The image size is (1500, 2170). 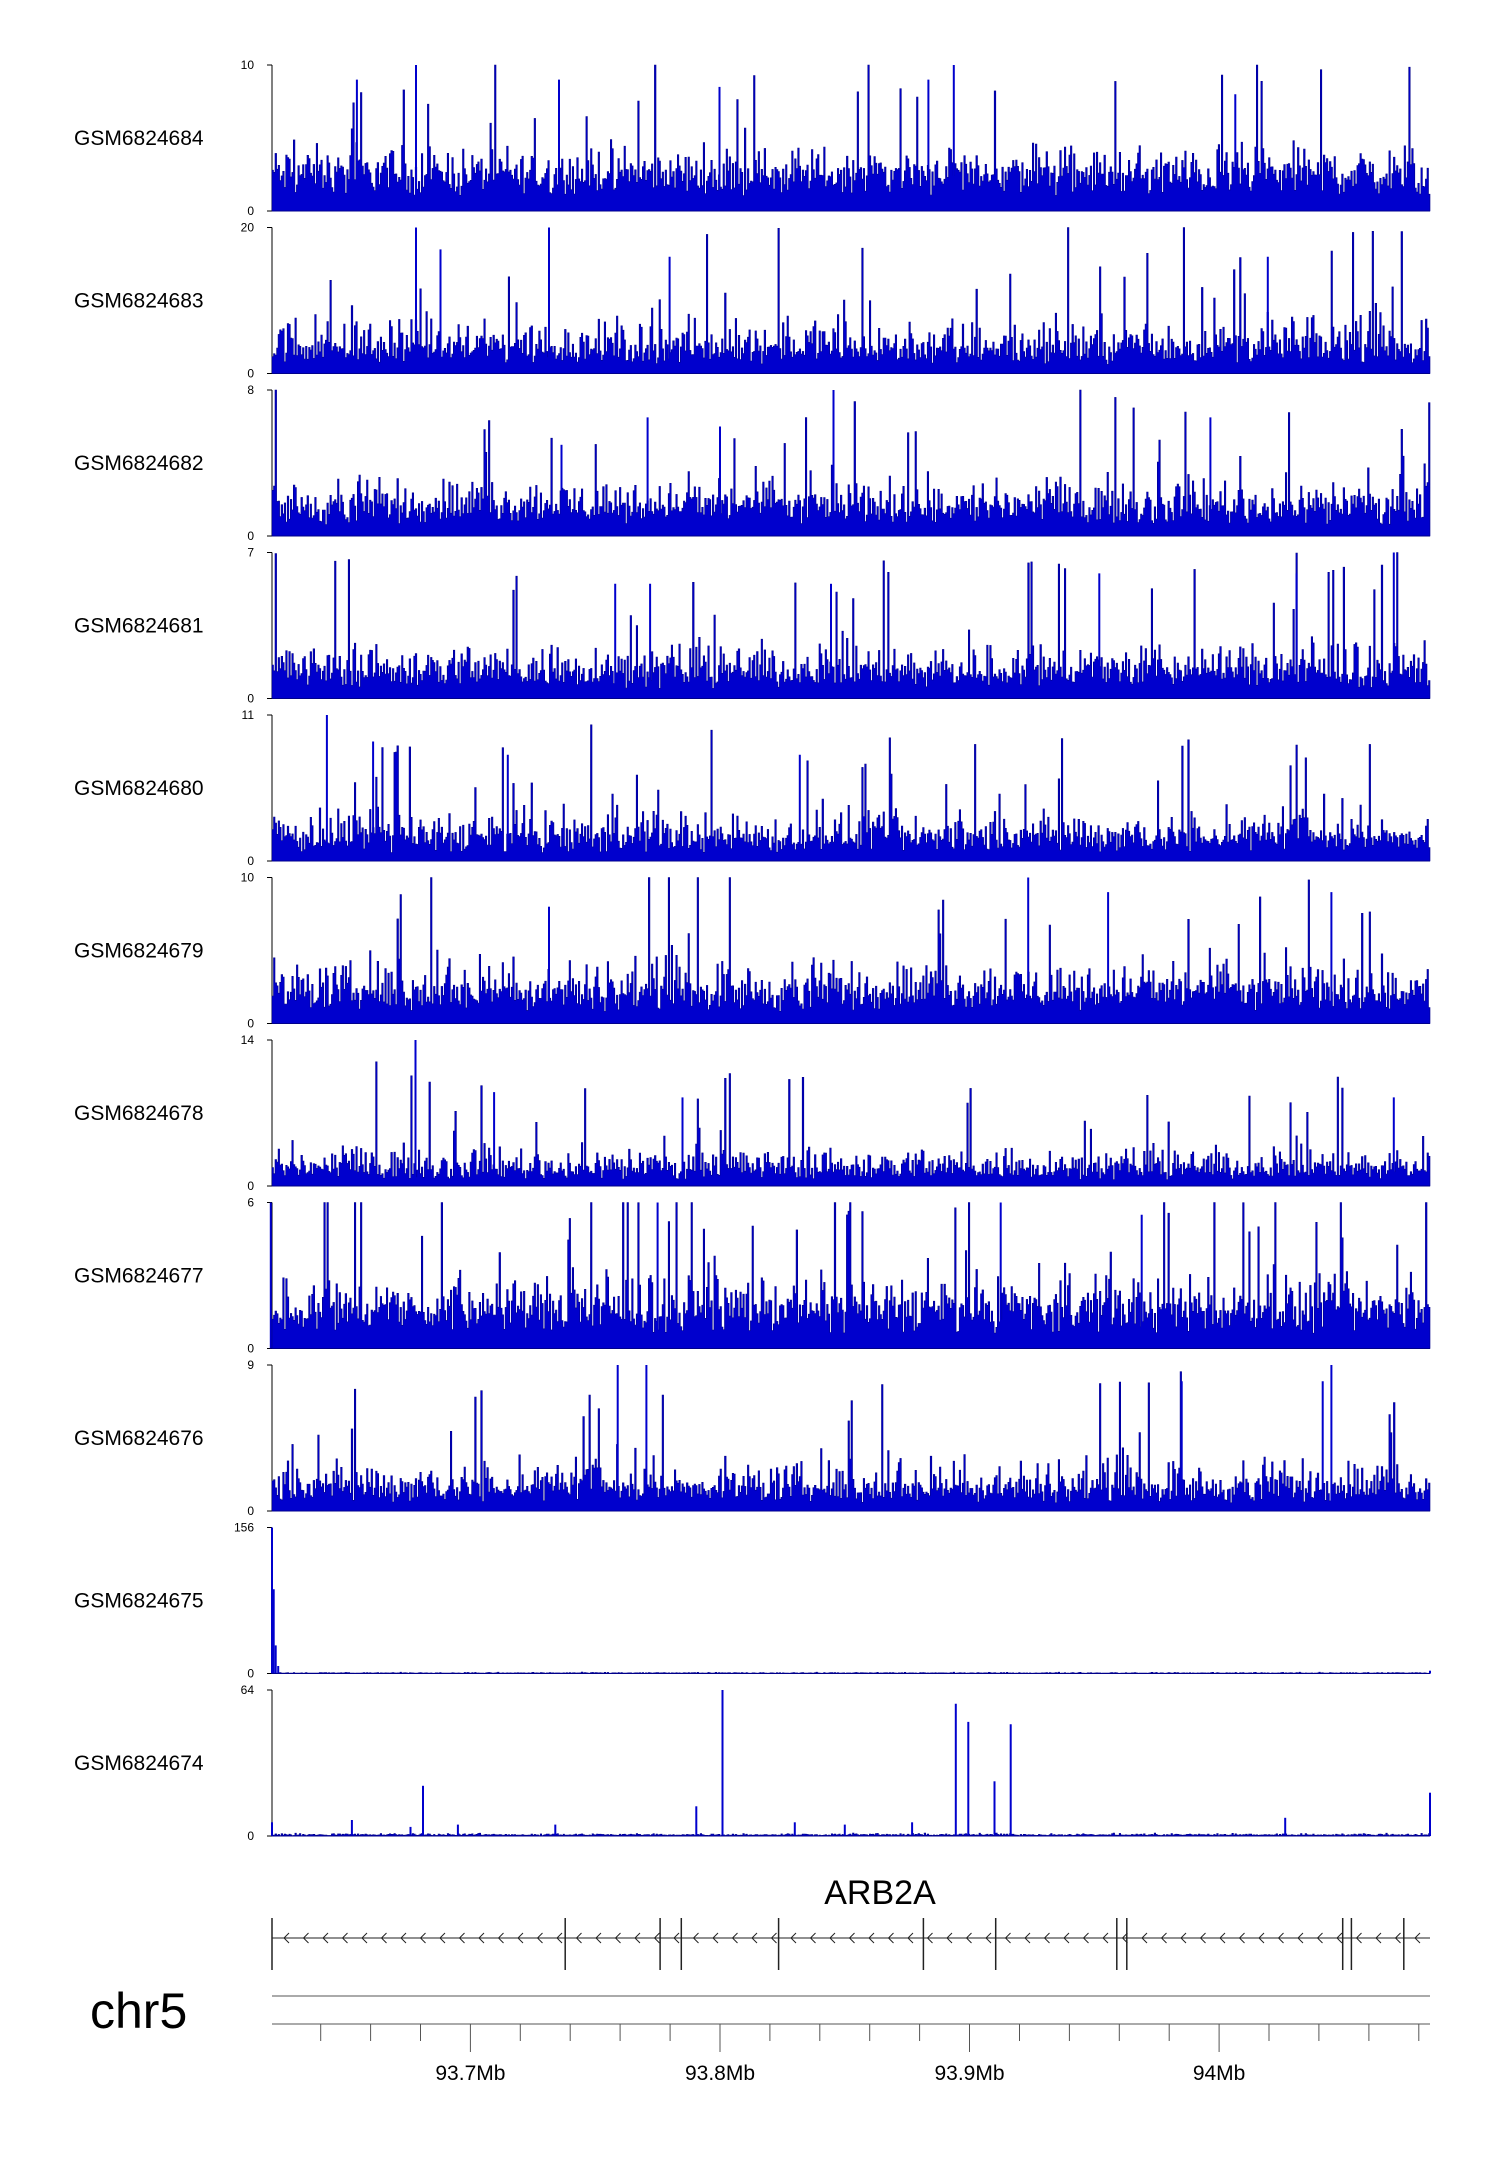 What do you see at coordinates (248, 228) in the screenshot?
I see `y-tick-label-max: 20` at bounding box center [248, 228].